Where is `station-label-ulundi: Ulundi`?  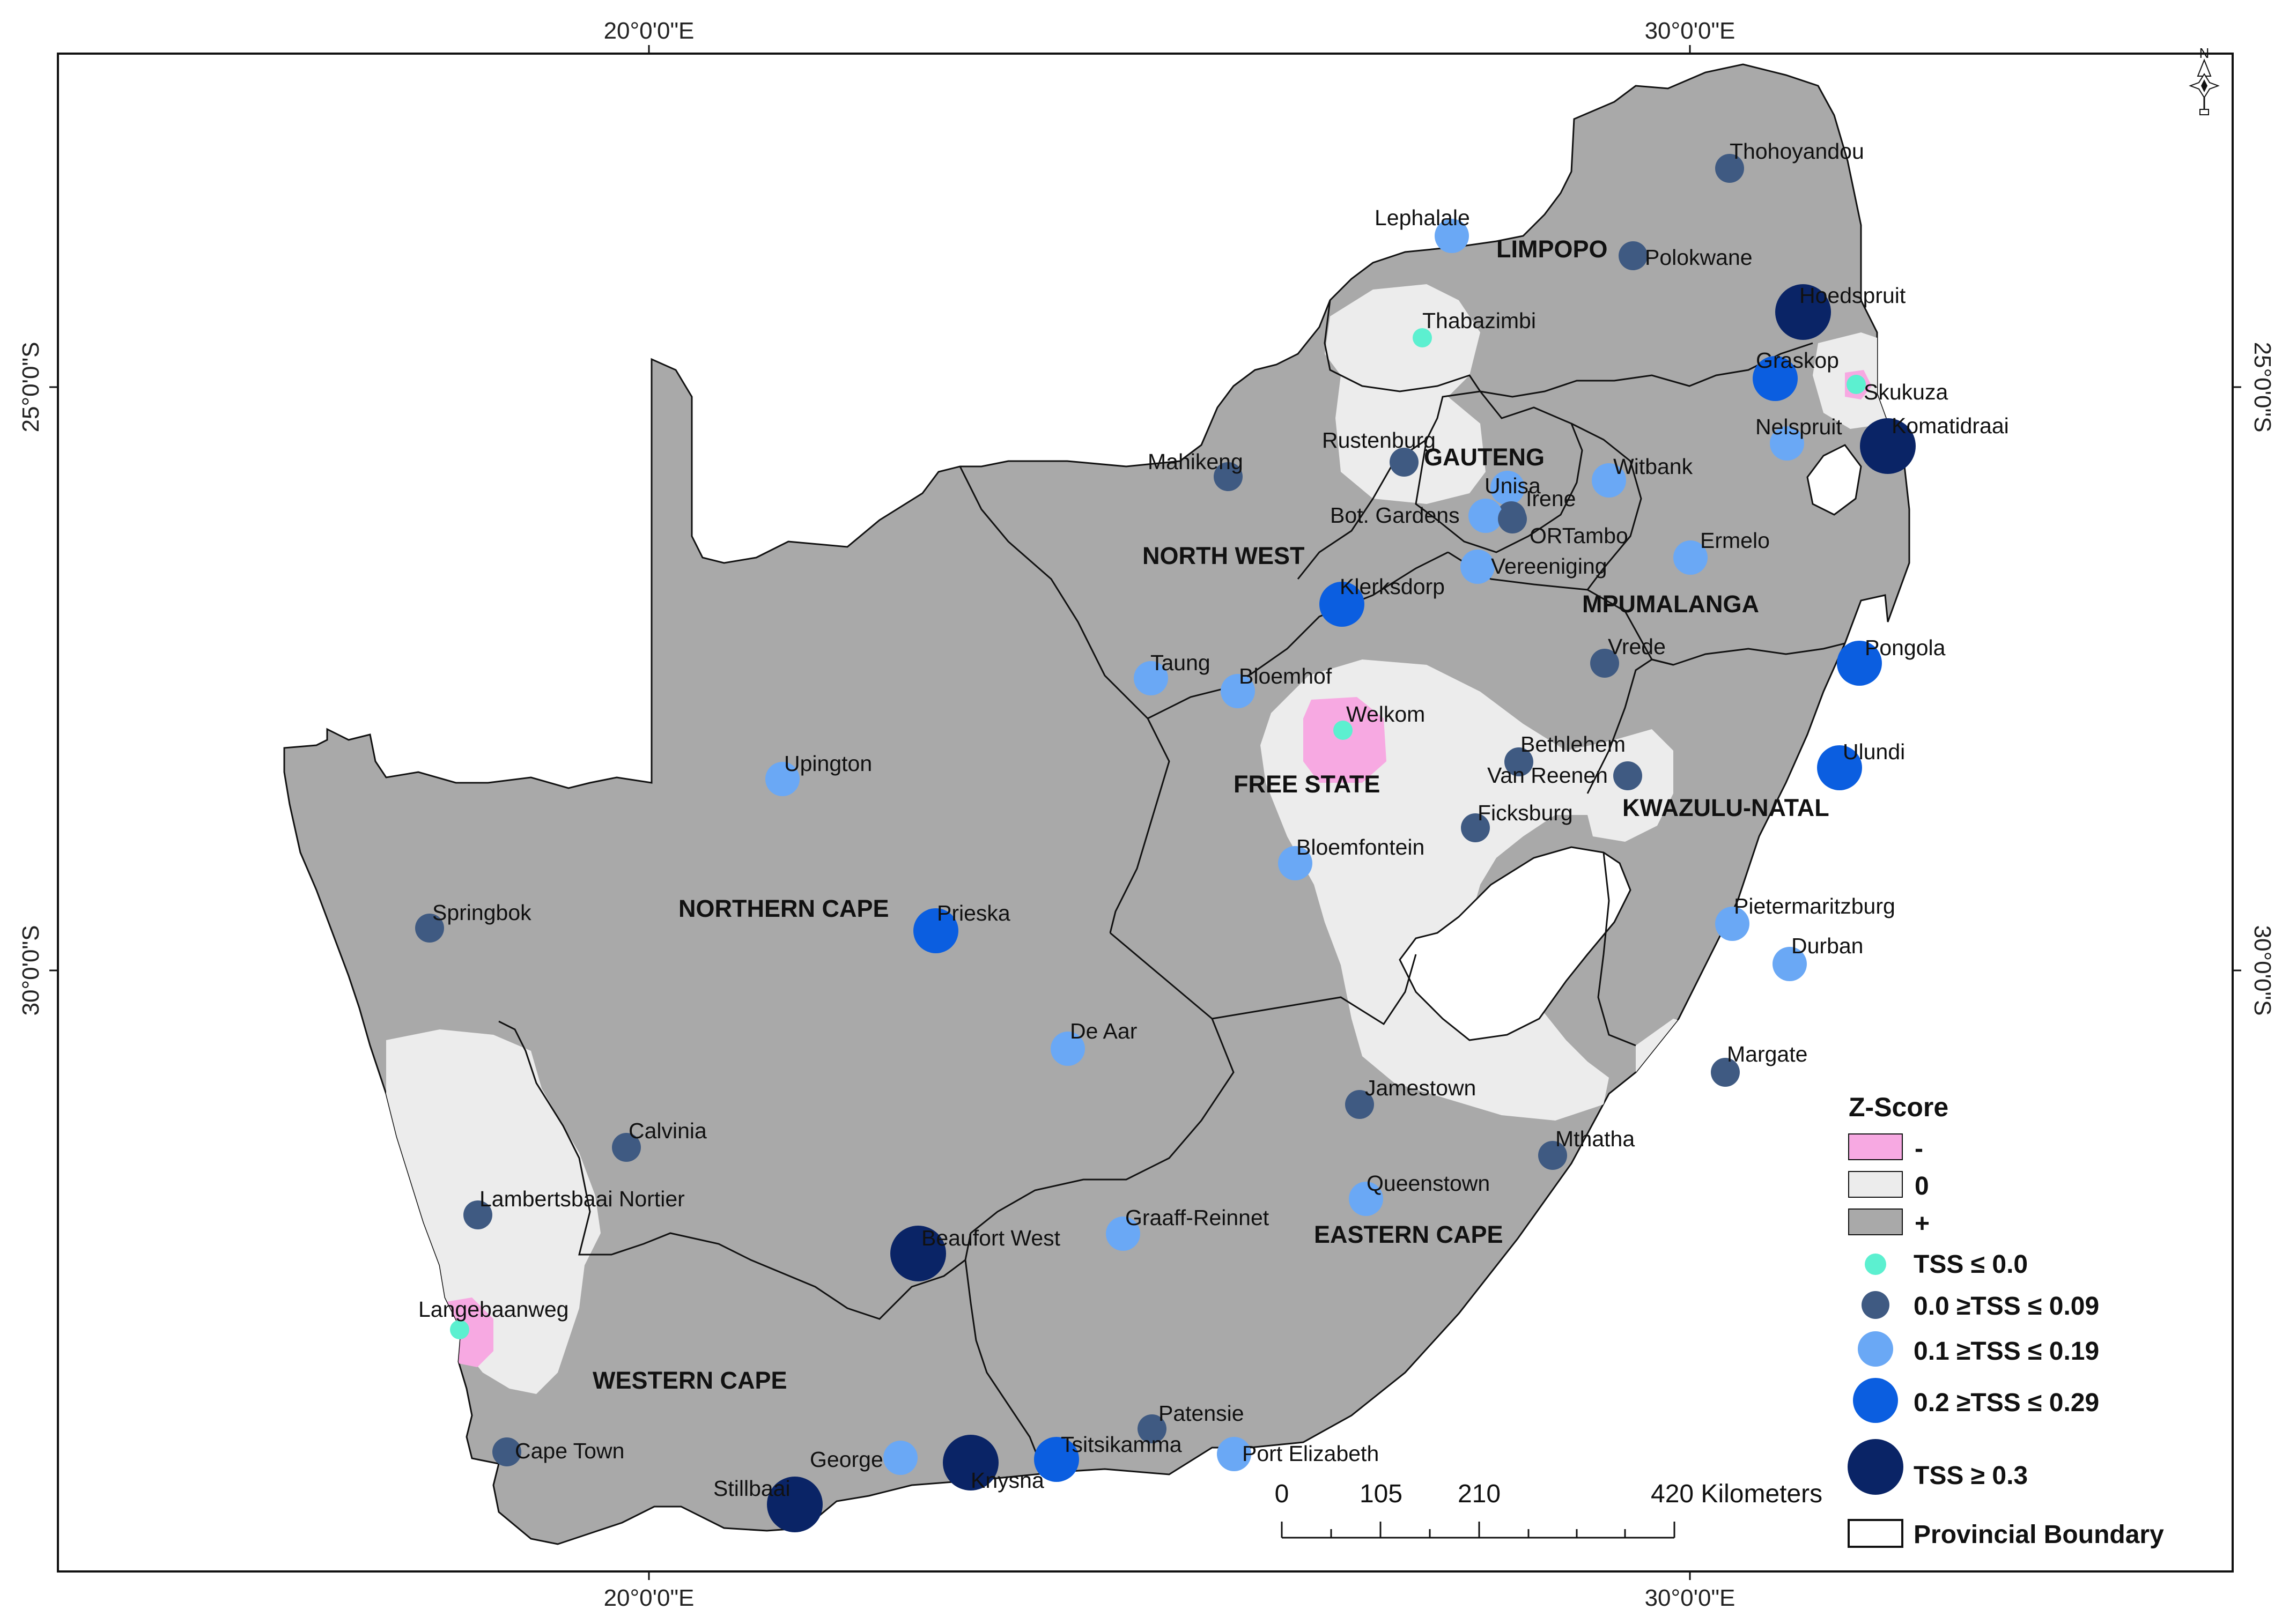 station-label-ulundi: Ulundi is located at coordinates (1874, 751).